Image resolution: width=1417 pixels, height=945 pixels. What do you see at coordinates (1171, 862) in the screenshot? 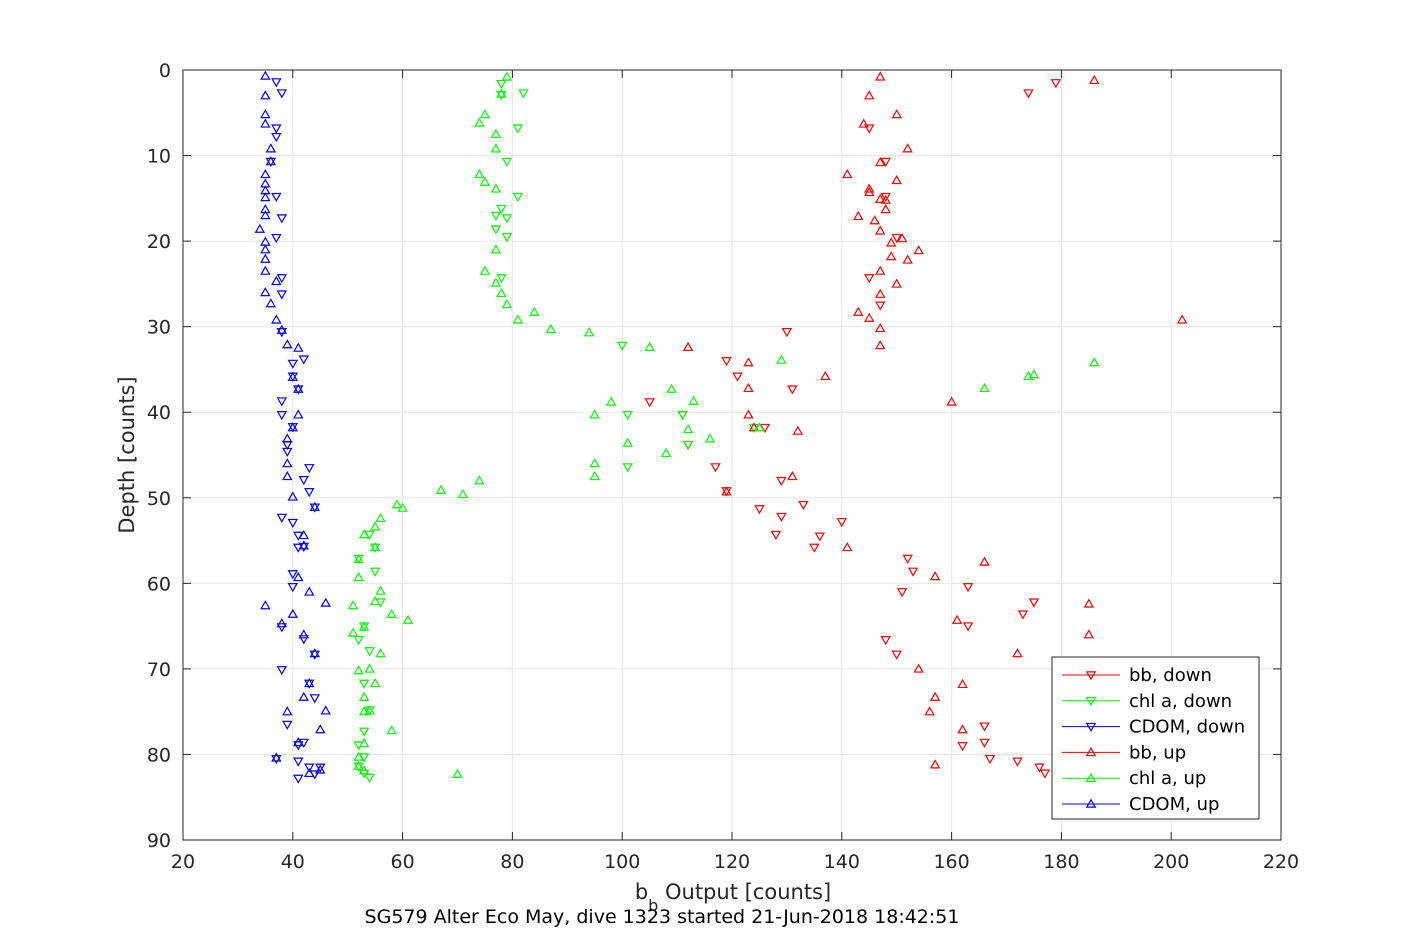
I see `x-tick-label: 200` at bounding box center [1171, 862].